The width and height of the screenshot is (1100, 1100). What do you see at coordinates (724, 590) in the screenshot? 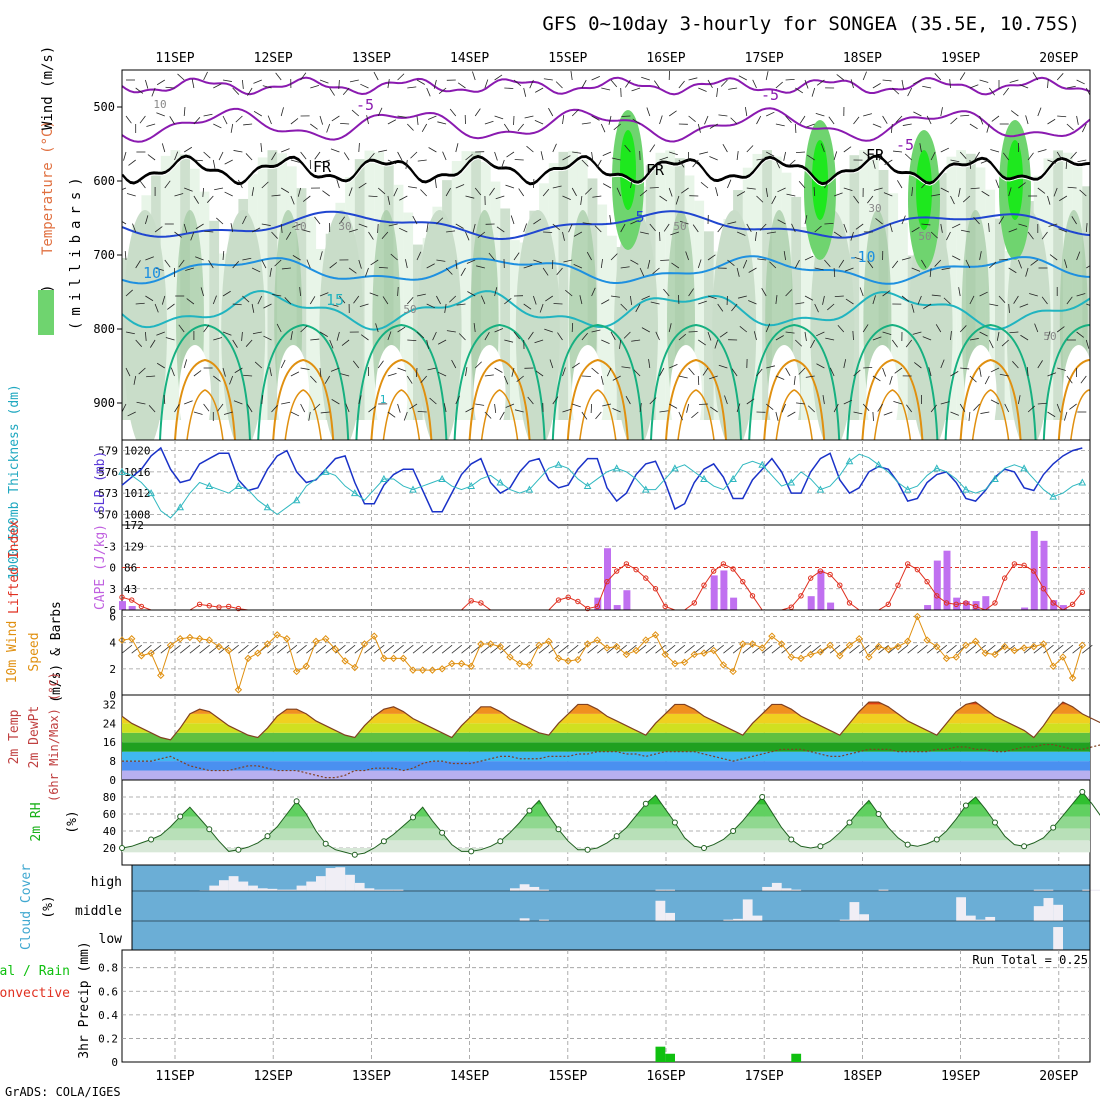
I see `cape-bar` at bounding box center [724, 590].